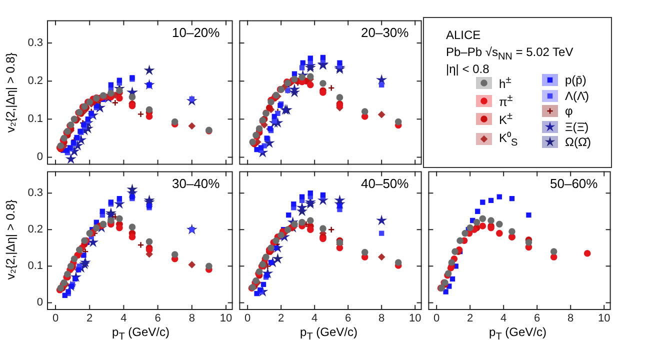 The image size is (650, 340). What do you see at coordinates (574, 183) in the screenshot?
I see `chart-title: 50–60%` at bounding box center [574, 183].